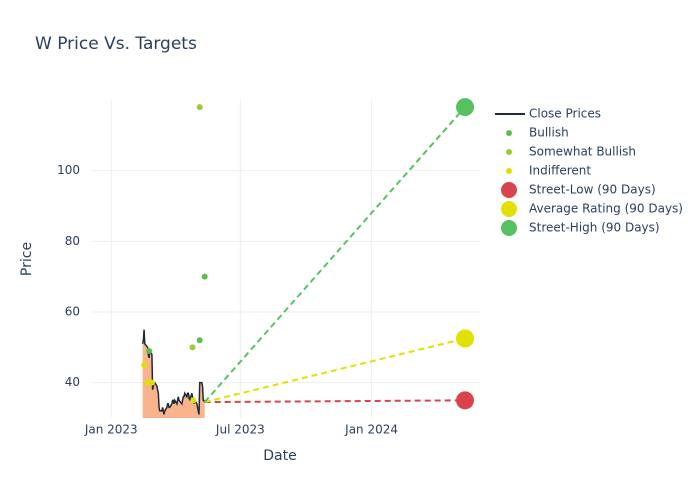 The height and width of the screenshot is (504, 700). What do you see at coordinates (549, 133) in the screenshot?
I see `legend-label: Bullish` at bounding box center [549, 133].